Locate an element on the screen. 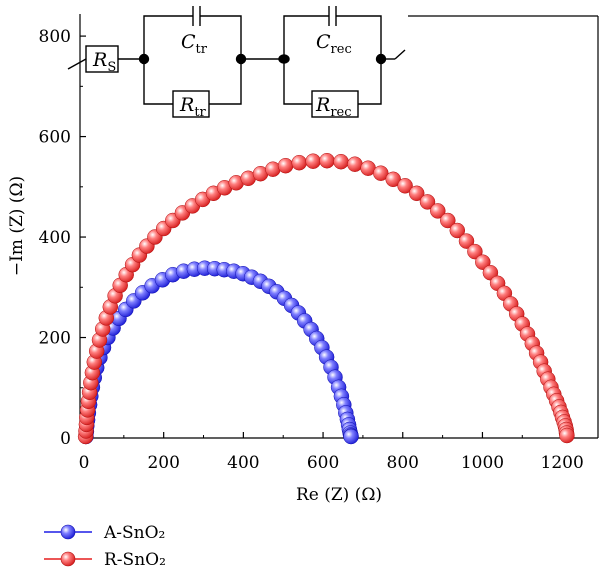  y-tick-label-200: 200 is located at coordinates (55, 339).